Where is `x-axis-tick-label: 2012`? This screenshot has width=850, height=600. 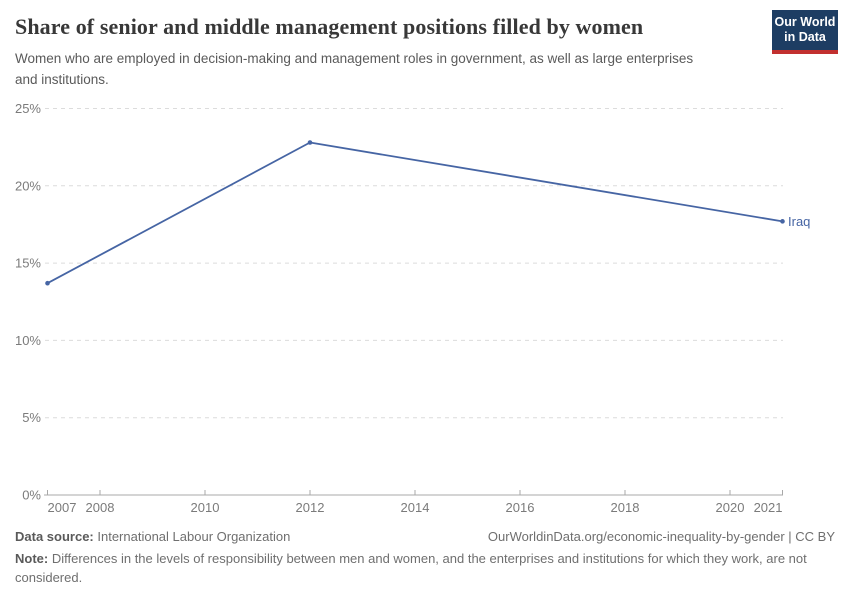
x-axis-tick-label: 2012 is located at coordinates (310, 507).